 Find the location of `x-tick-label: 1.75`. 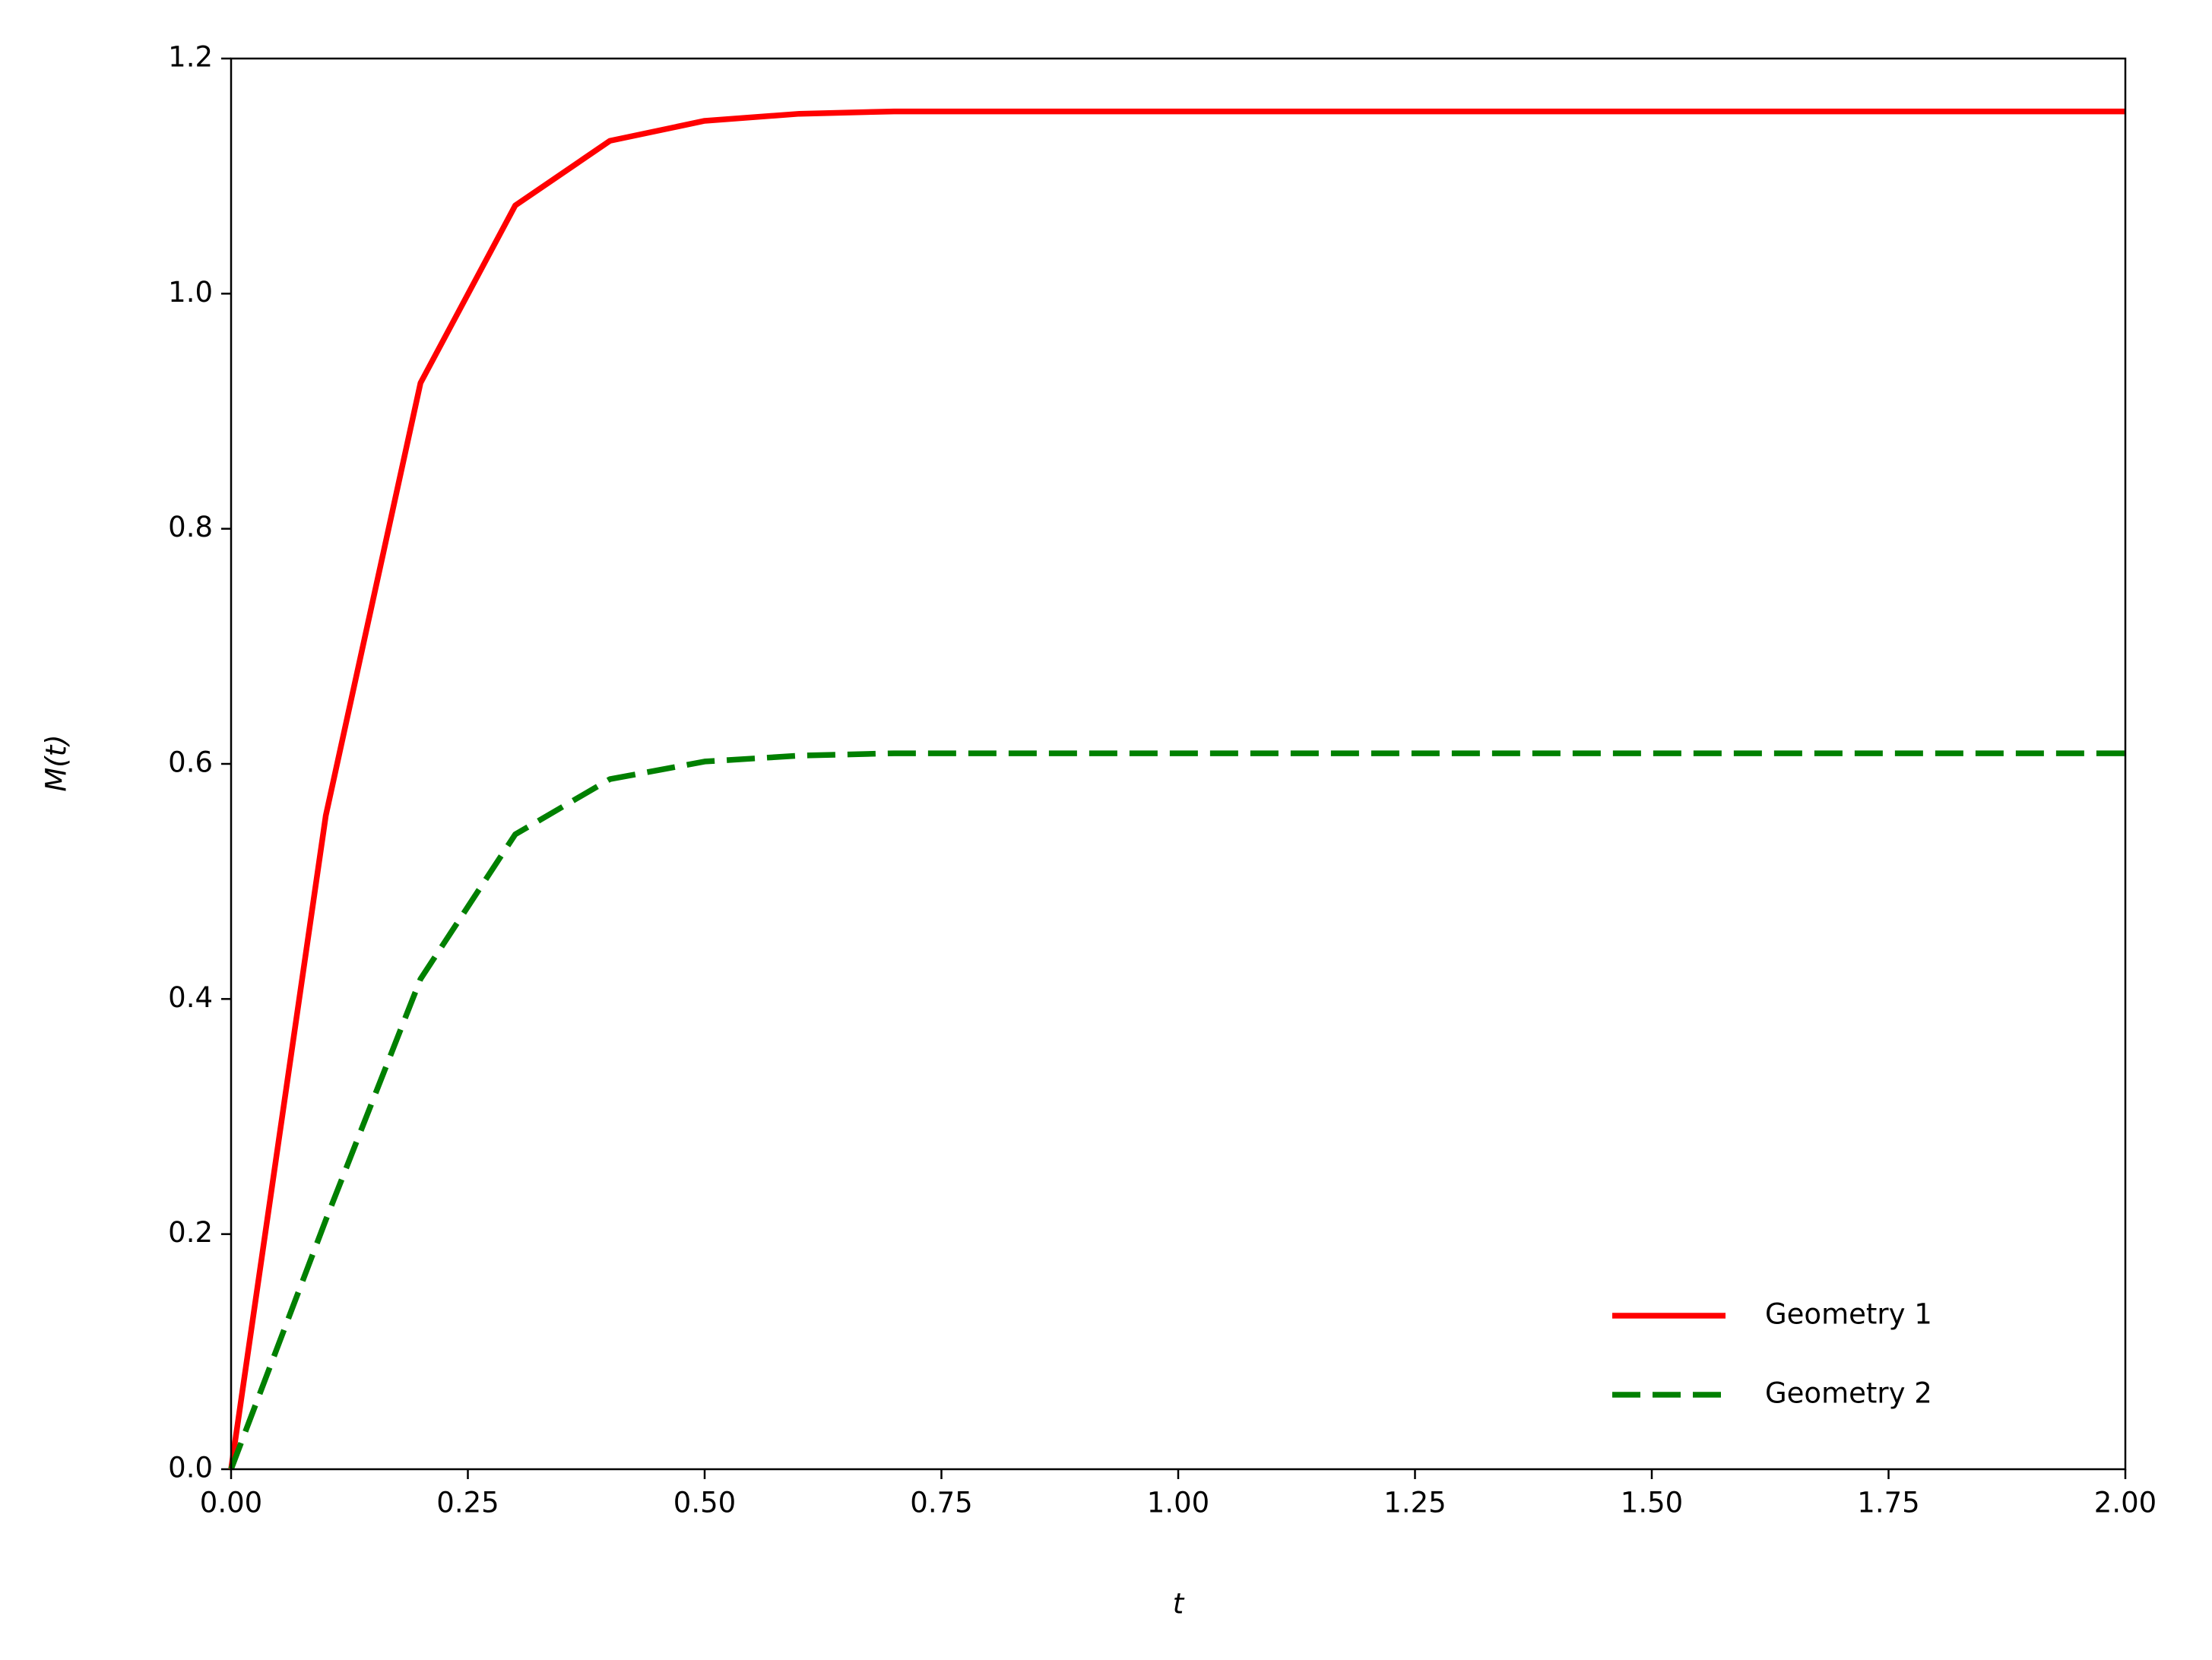

x-tick-label: 1.75 is located at coordinates (1888, 1503).